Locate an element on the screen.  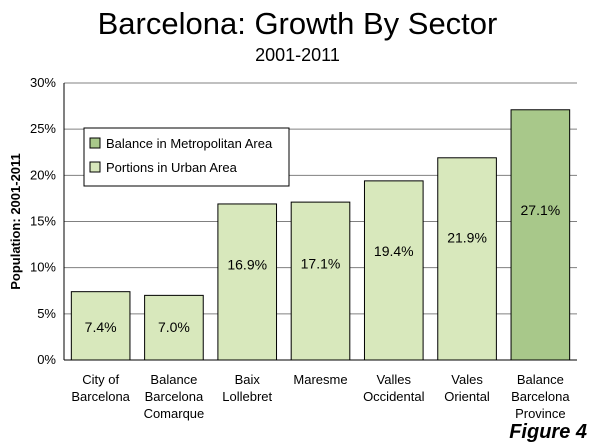
x-tick-label: Vales is located at coordinates (467, 379).